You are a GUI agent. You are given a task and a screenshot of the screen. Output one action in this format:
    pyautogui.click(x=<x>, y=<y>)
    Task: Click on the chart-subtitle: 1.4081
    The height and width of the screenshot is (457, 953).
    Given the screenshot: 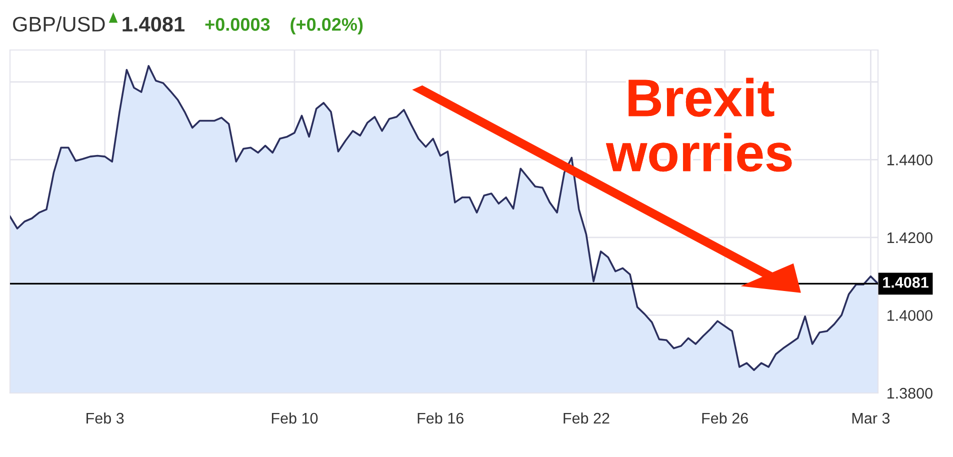 What is the action you would take?
    pyautogui.click(x=153, y=24)
    